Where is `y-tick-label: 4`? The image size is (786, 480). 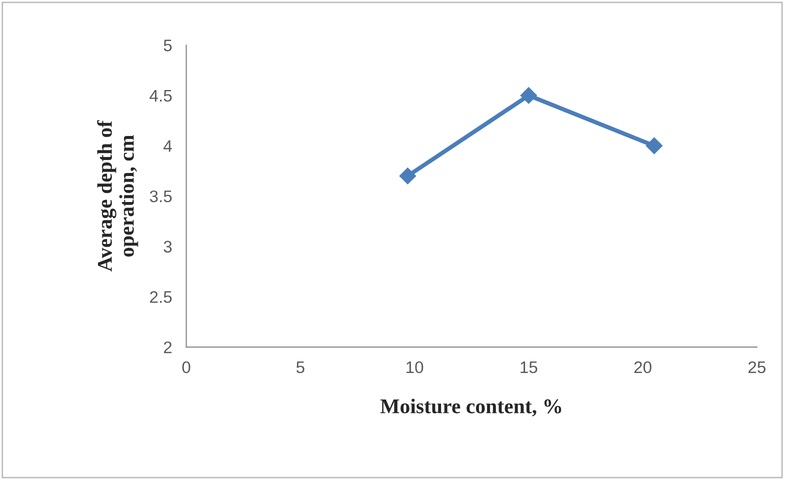
y-tick-label: 4 is located at coordinates (168, 146).